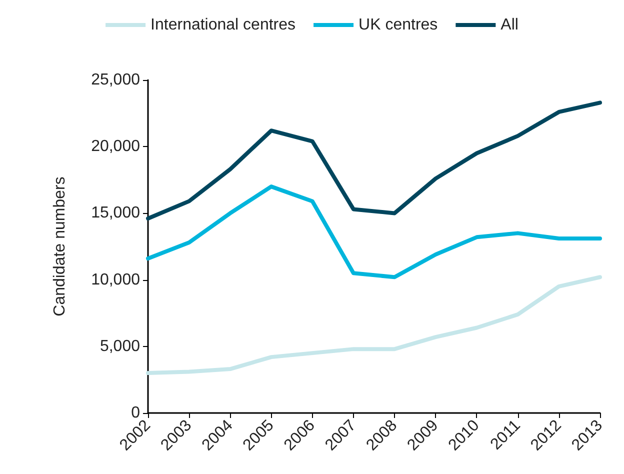  Describe the element at coordinates (115, 213) in the screenshot. I see `y-tick-label: 15,000` at that location.